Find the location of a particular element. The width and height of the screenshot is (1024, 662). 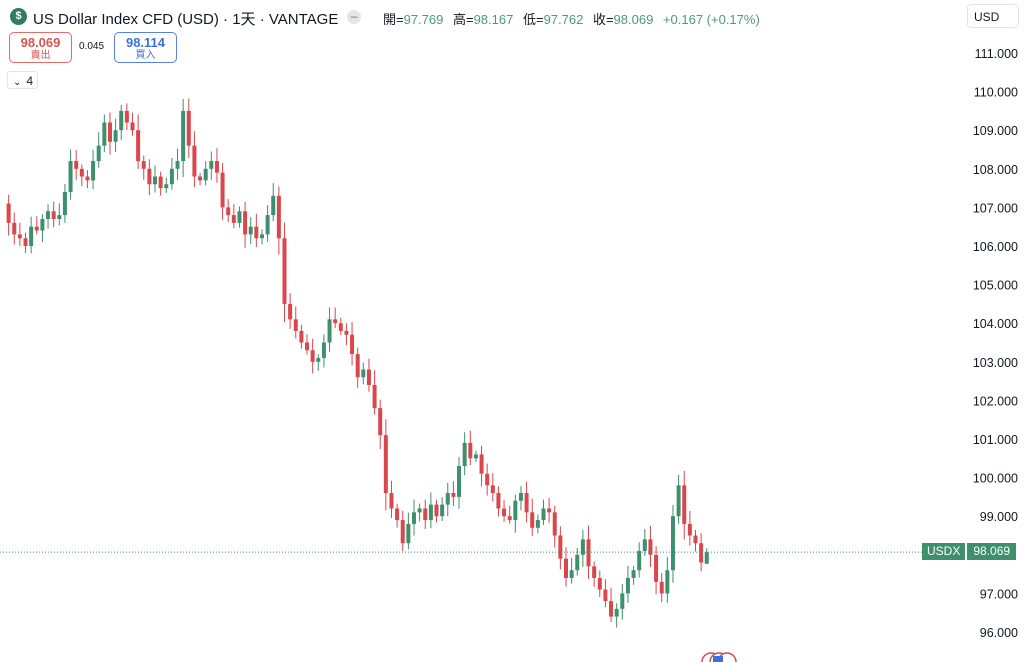

indicators-toggle: ⌄ 4 is located at coordinates (22, 80).